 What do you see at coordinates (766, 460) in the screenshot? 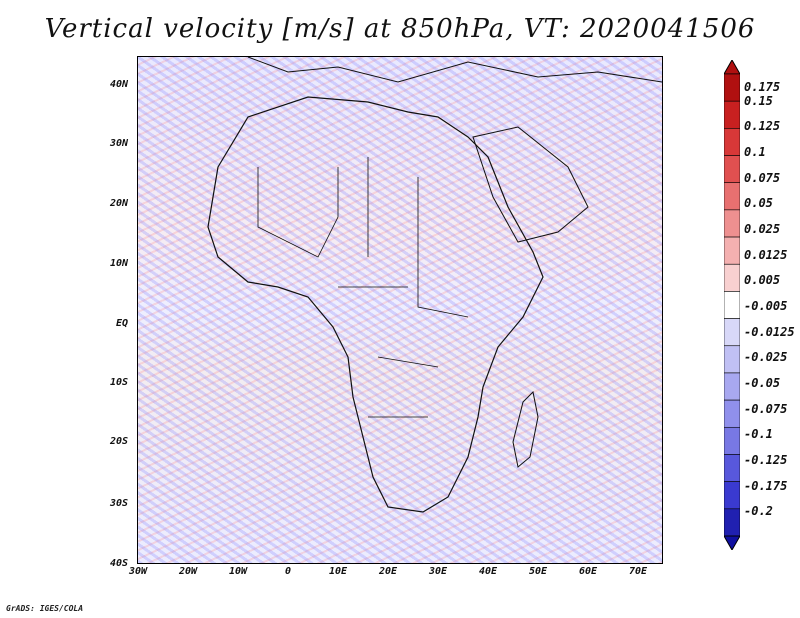
I see `colorbar-label: -0.125` at bounding box center [766, 460].